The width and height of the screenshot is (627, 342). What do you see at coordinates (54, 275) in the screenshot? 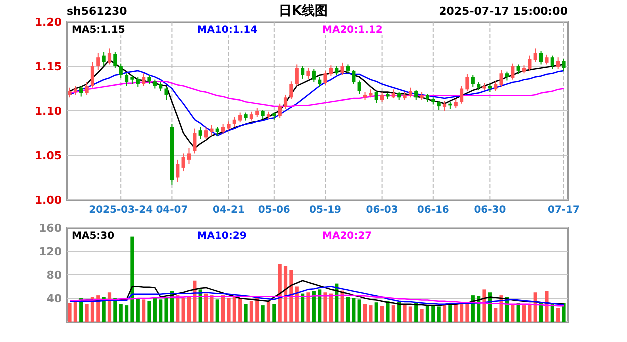
I see `y-tick-label: 80` at bounding box center [54, 275].